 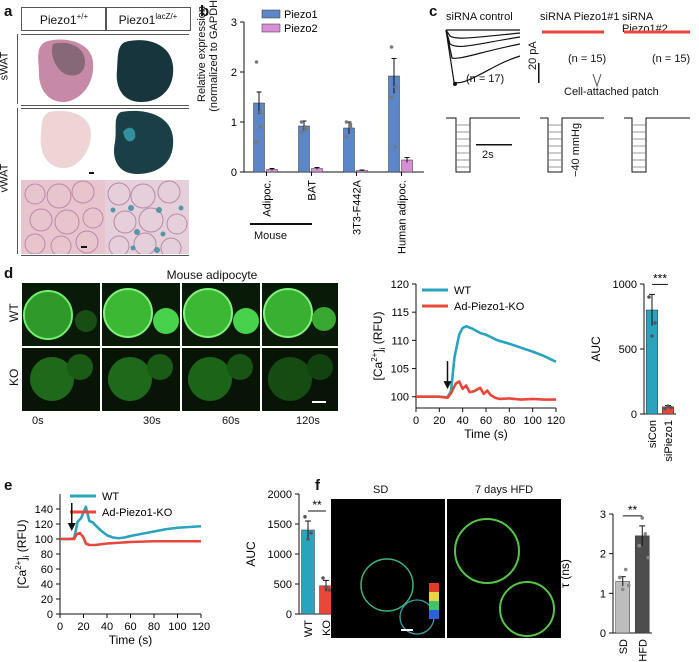 What do you see at coordinates (137, 20) in the screenshot?
I see `col2-label: Piezo1` at bounding box center [137, 20].